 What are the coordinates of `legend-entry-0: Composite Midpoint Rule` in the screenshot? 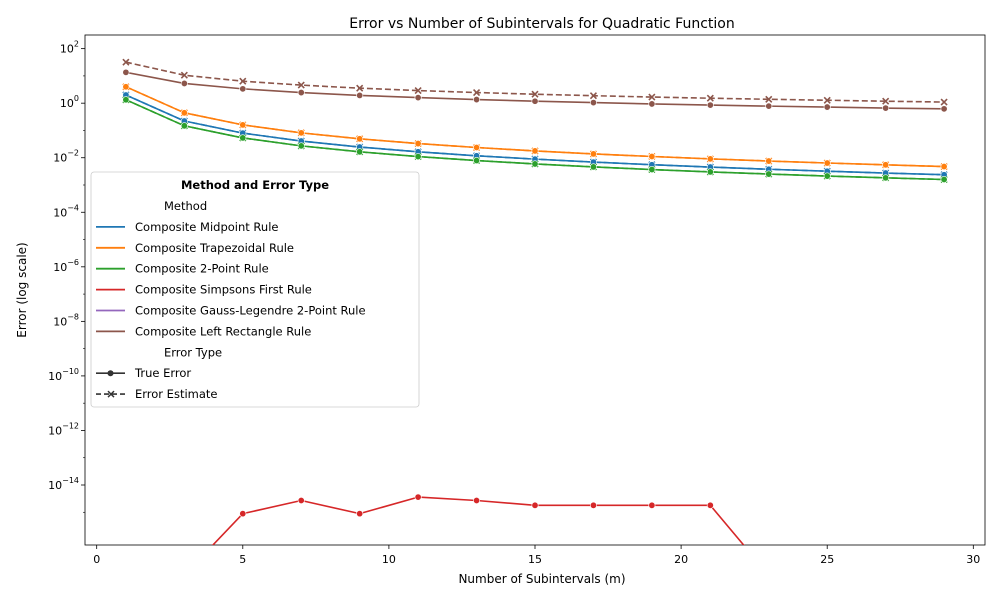 It's located at (206, 227).